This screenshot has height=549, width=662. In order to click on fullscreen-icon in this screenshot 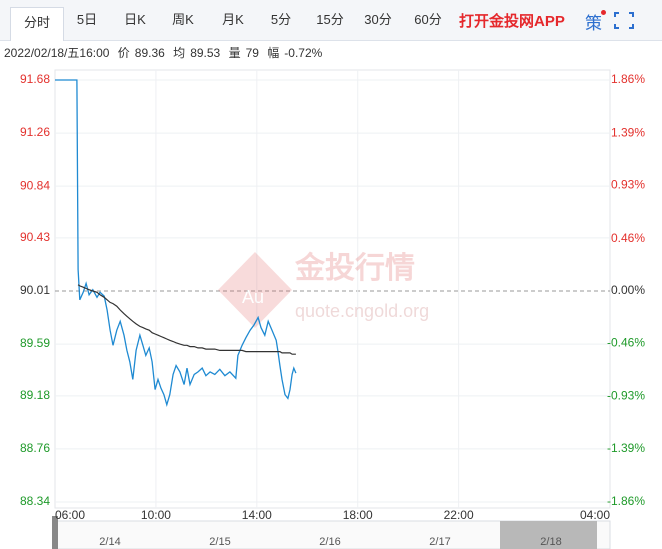, I will do `click(624, 20)`.